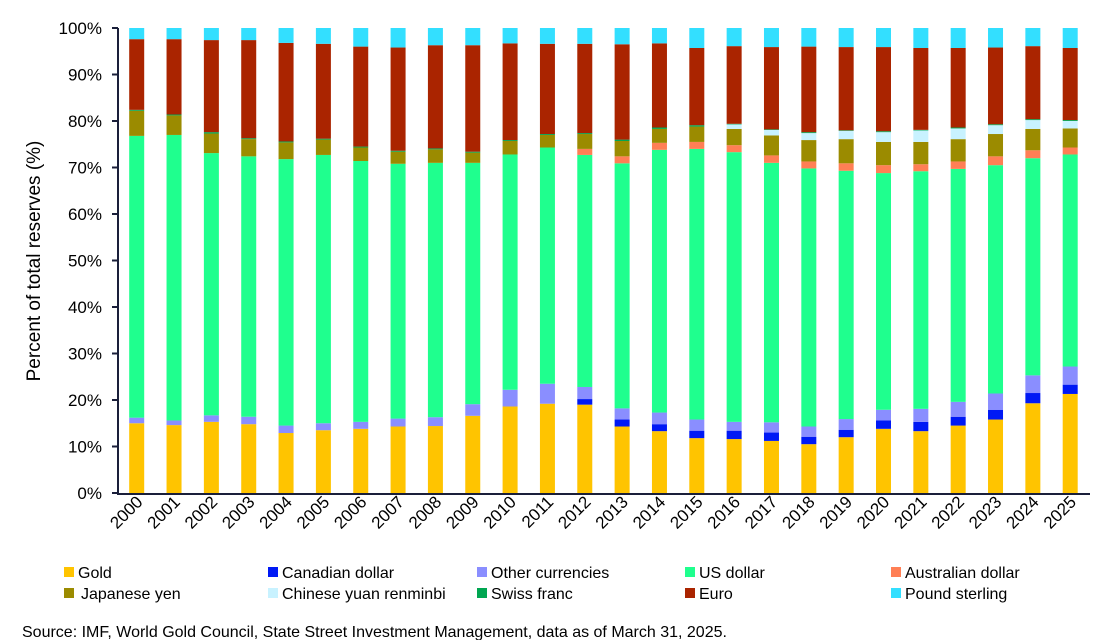  I want to click on legend-item-other-currencies: Other currencies, so click(543, 573).